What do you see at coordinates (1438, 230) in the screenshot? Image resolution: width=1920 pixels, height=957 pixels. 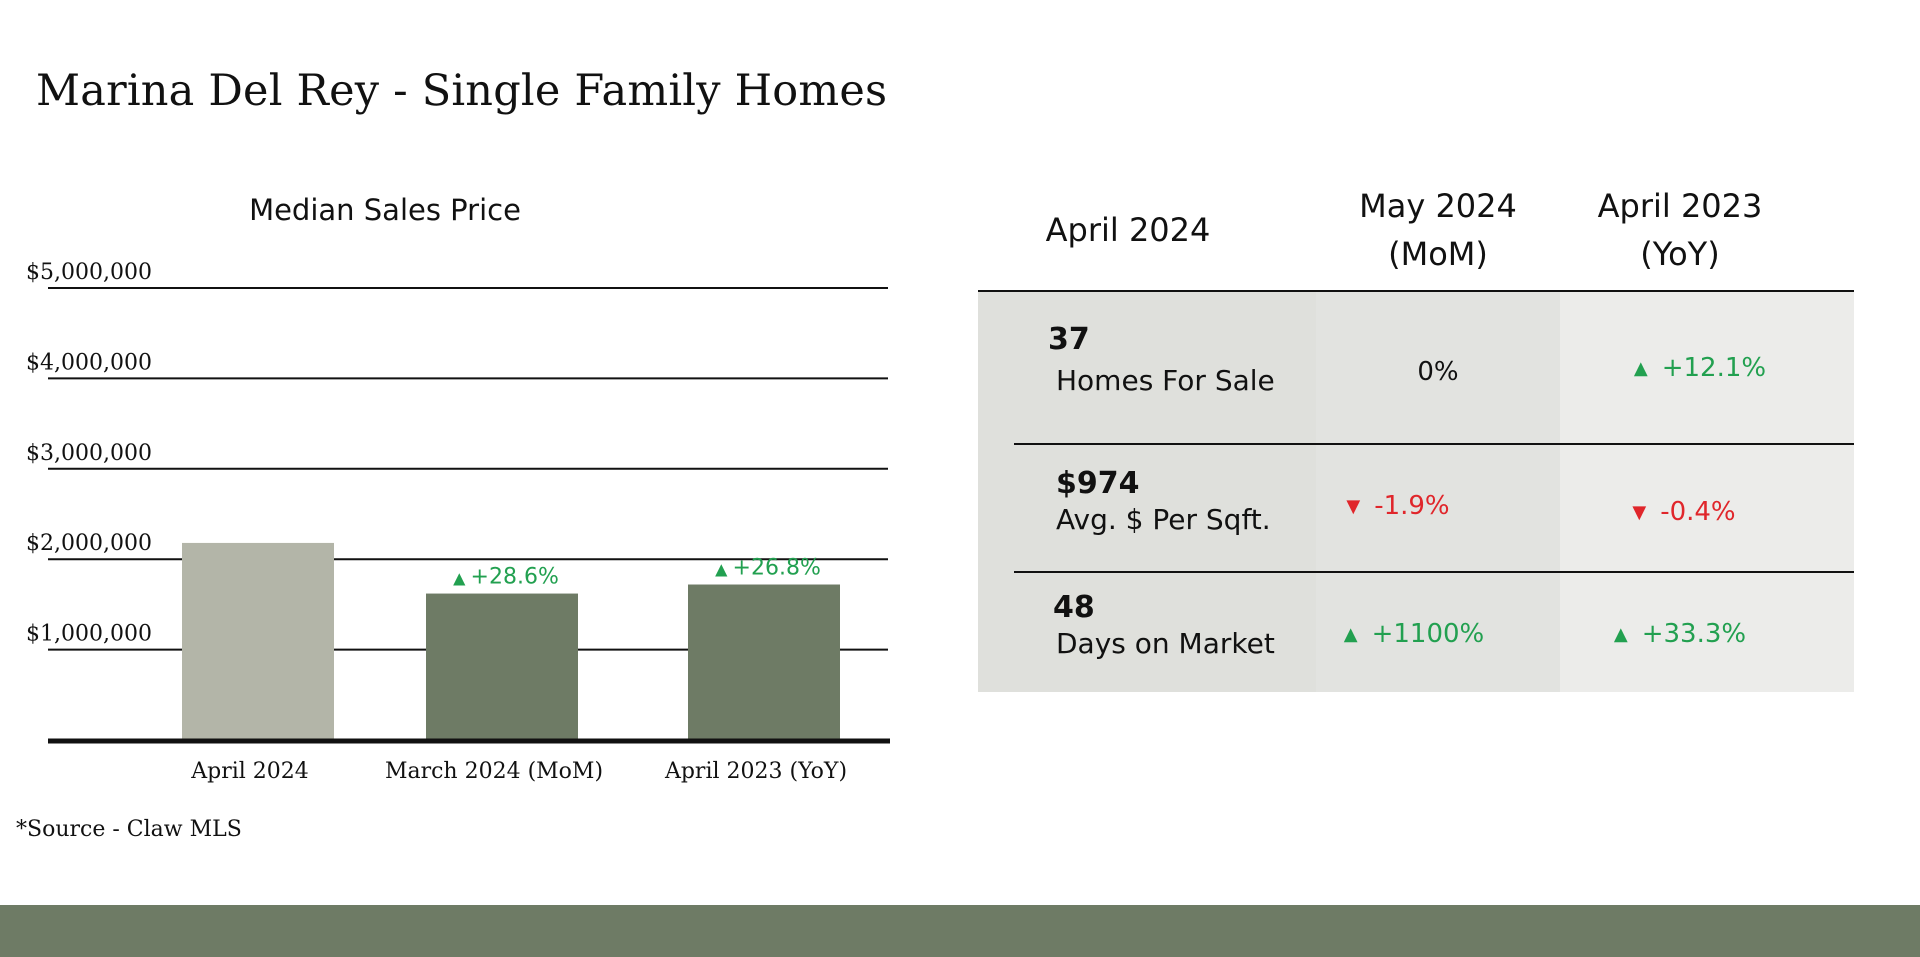 I see `header-mom: May 2024 (MoM)` at bounding box center [1438, 230].